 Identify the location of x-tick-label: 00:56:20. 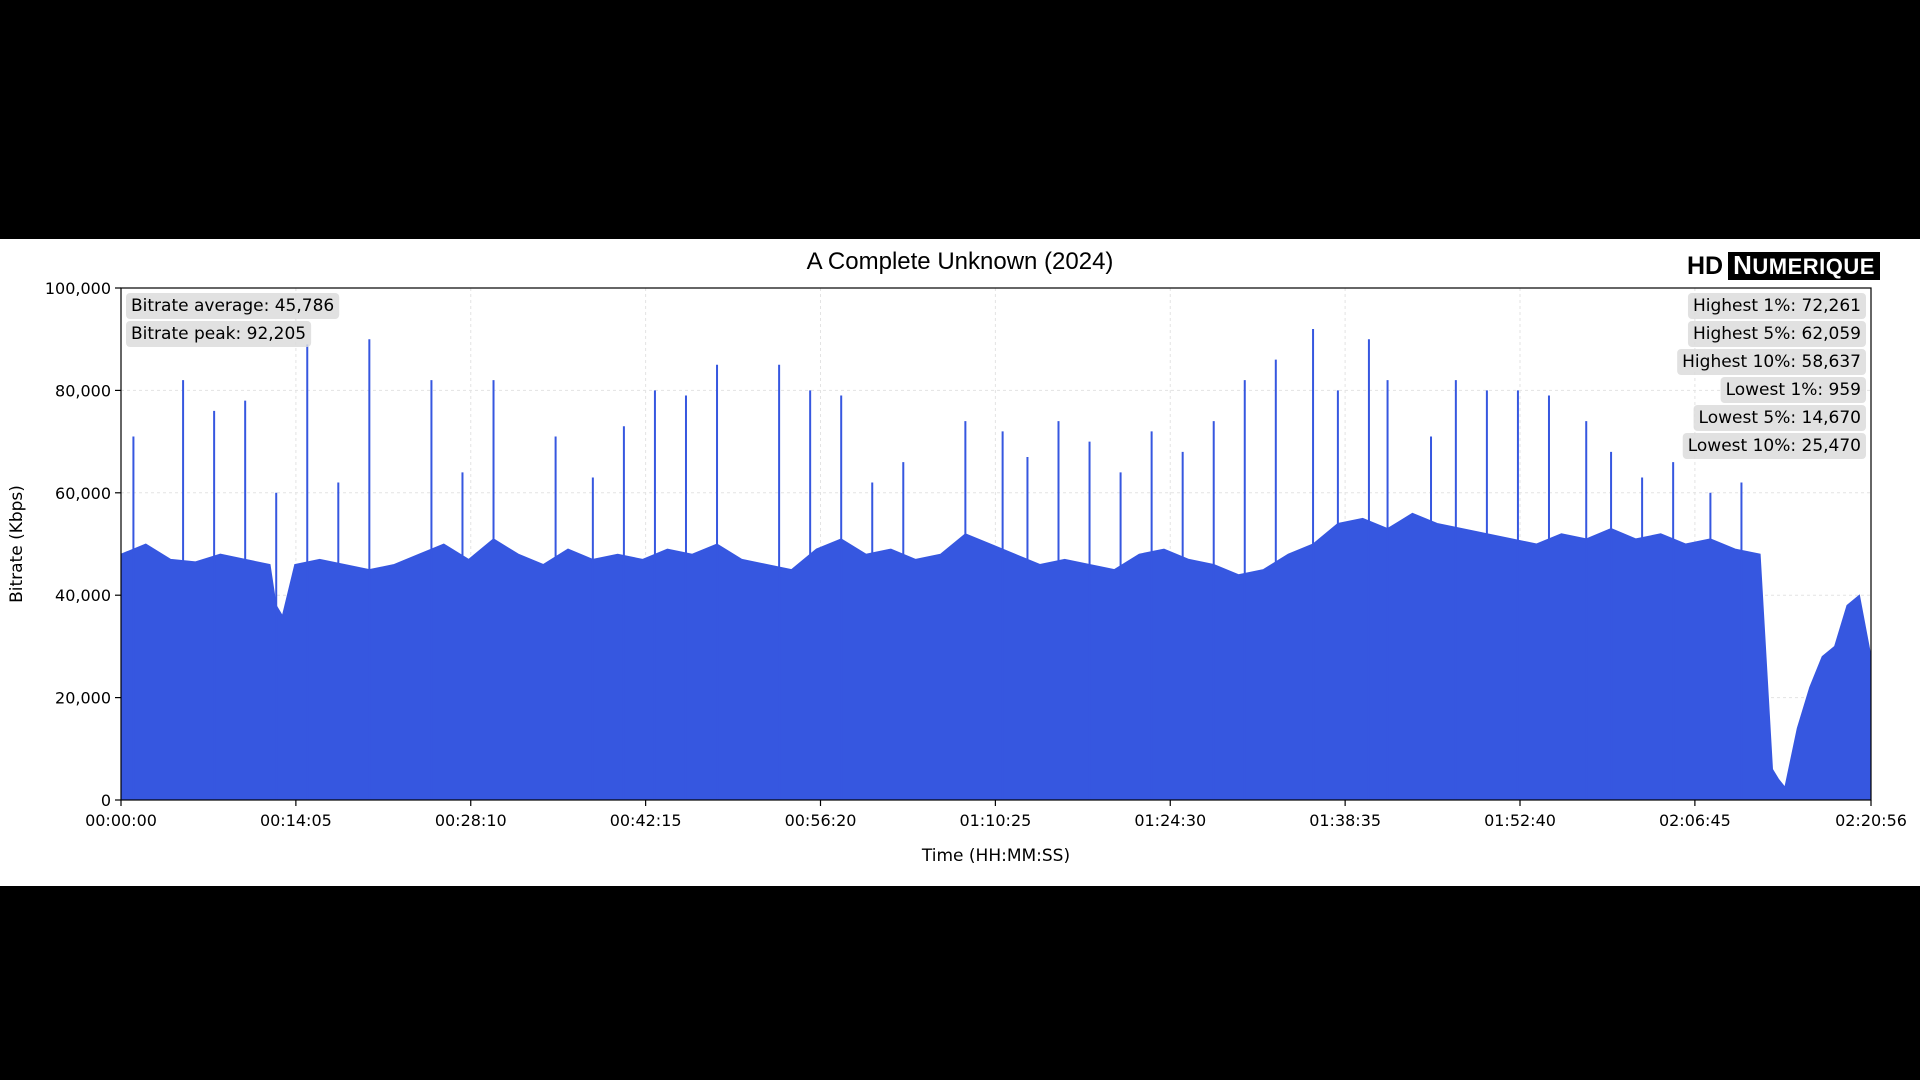
(821, 820).